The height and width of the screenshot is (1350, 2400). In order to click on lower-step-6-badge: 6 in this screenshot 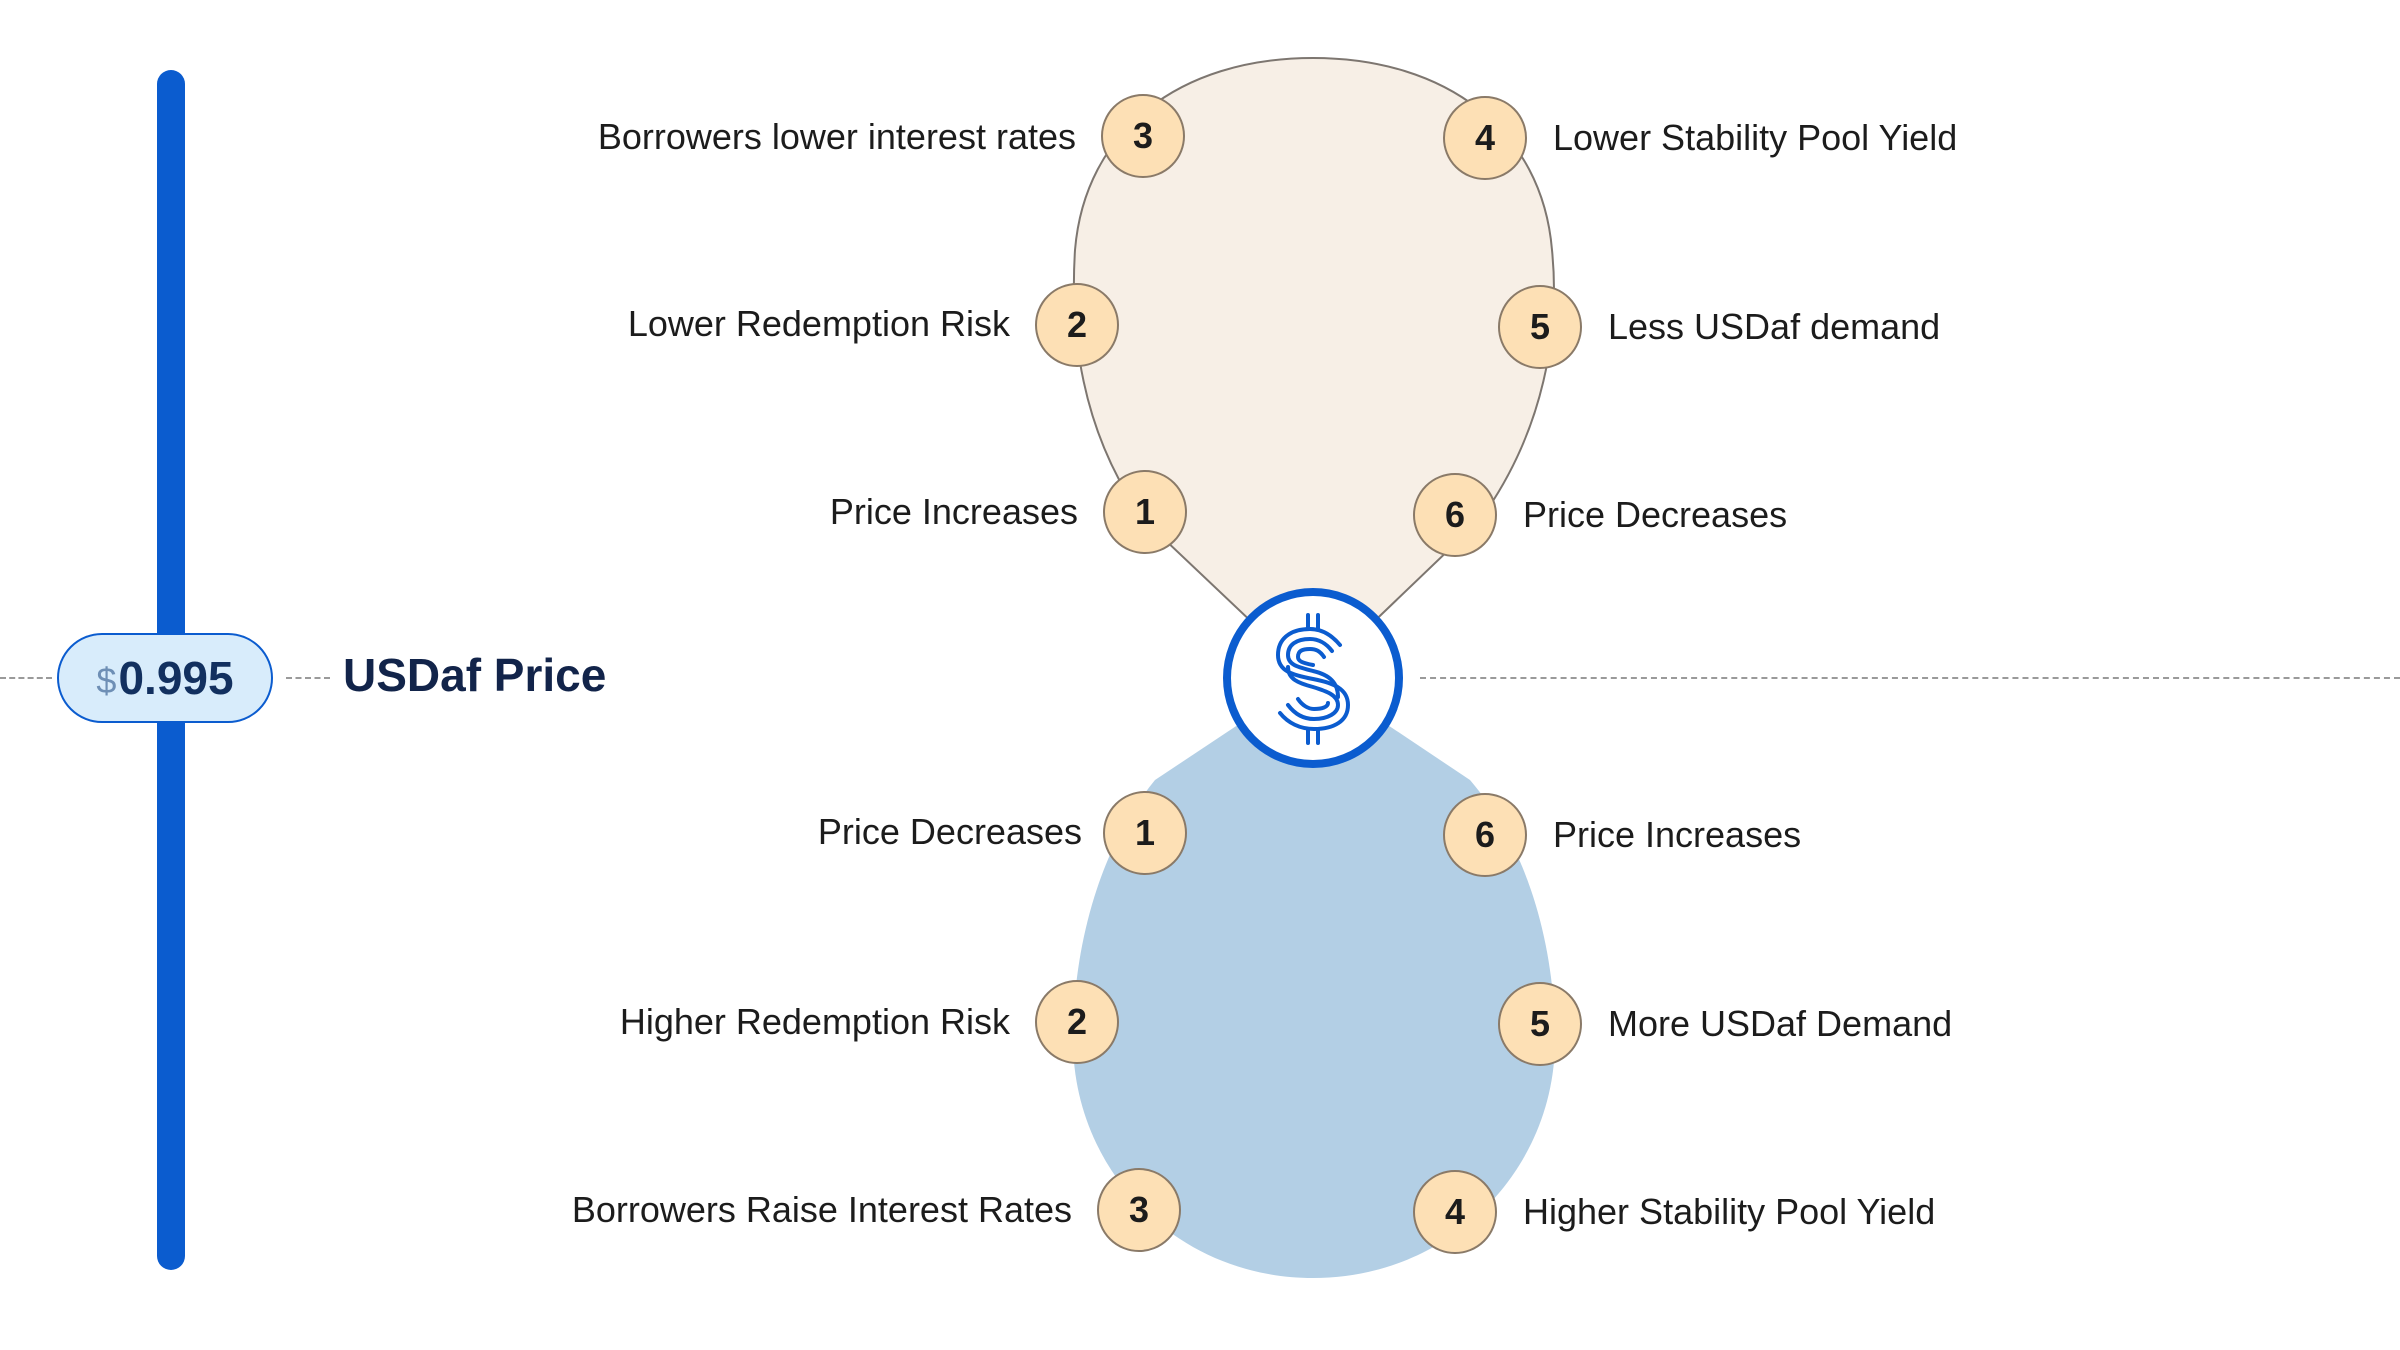, I will do `click(1485, 835)`.